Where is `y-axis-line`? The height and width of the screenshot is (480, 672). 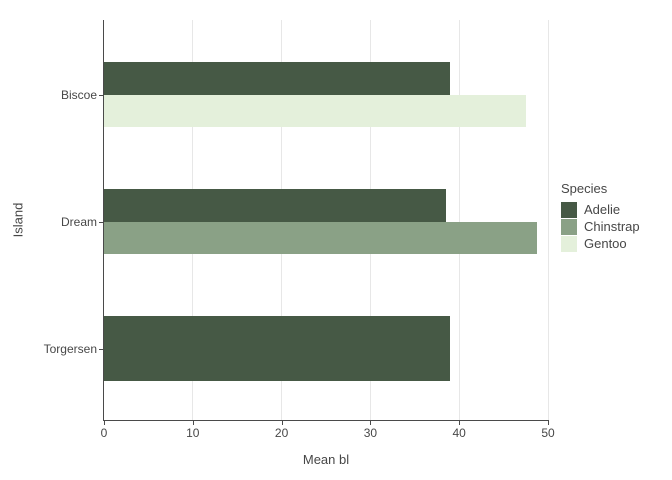
y-axis-line is located at coordinates (103, 220).